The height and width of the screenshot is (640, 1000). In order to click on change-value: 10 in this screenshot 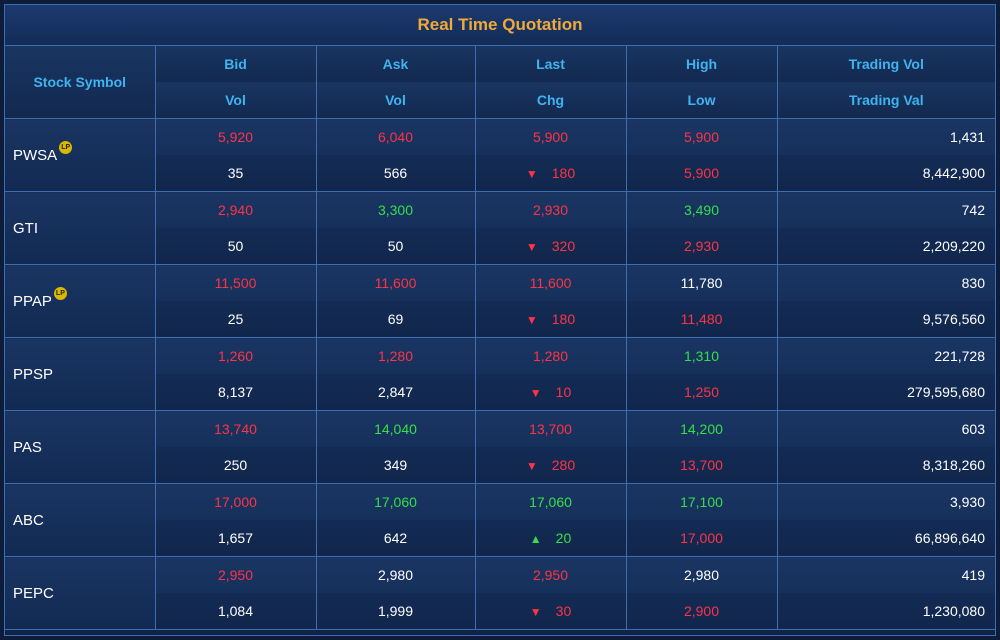, I will do `click(563, 392)`.